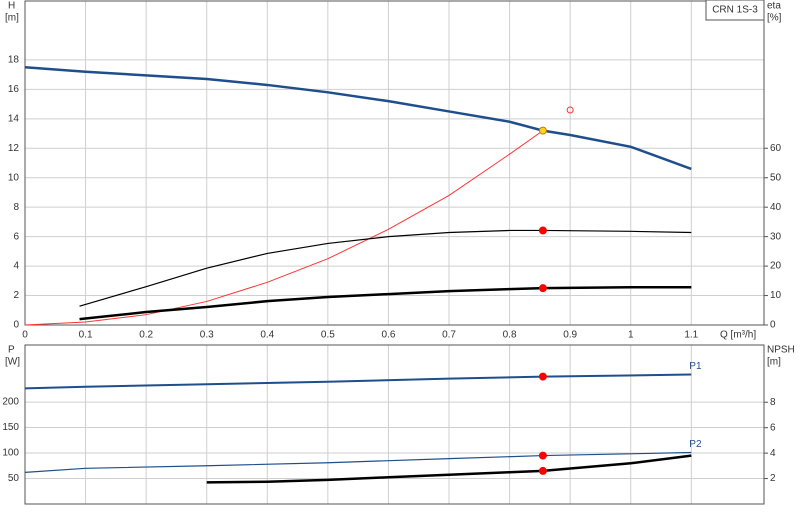 The height and width of the screenshot is (520, 800). Describe the element at coordinates (16, 325) in the screenshot. I see `y-tick-label: 0` at that location.